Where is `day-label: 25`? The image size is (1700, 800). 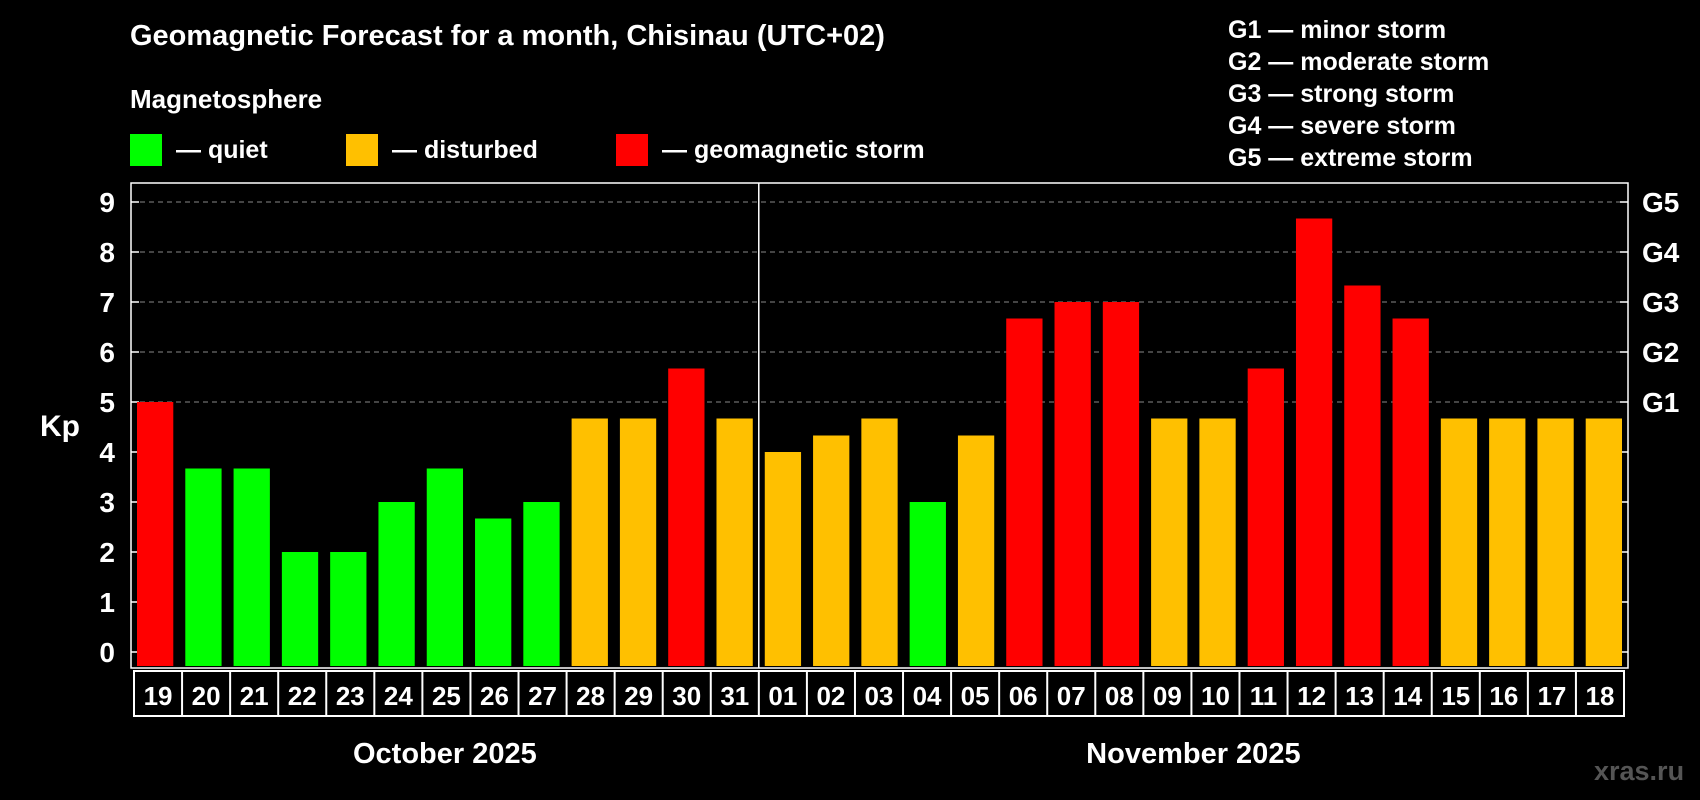 day-label: 25 is located at coordinates (446, 696).